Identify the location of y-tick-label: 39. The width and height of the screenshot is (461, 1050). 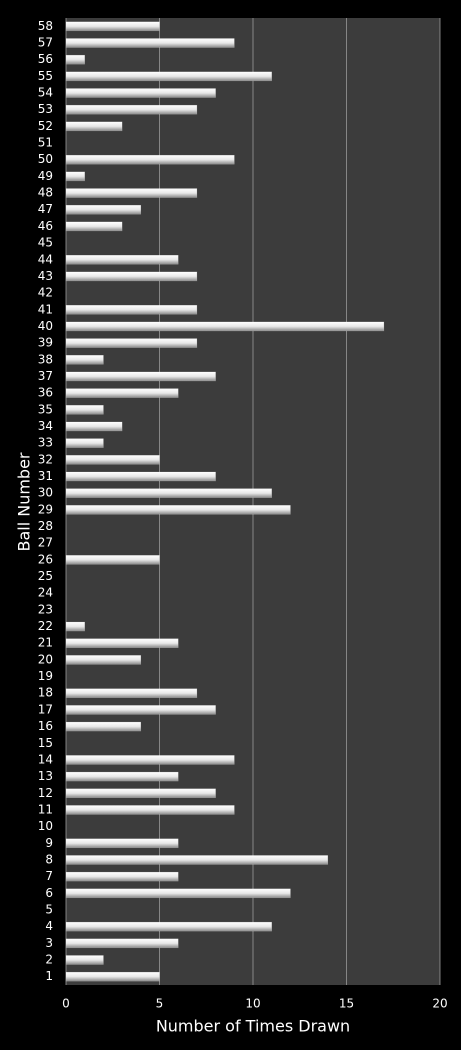
(45, 343).